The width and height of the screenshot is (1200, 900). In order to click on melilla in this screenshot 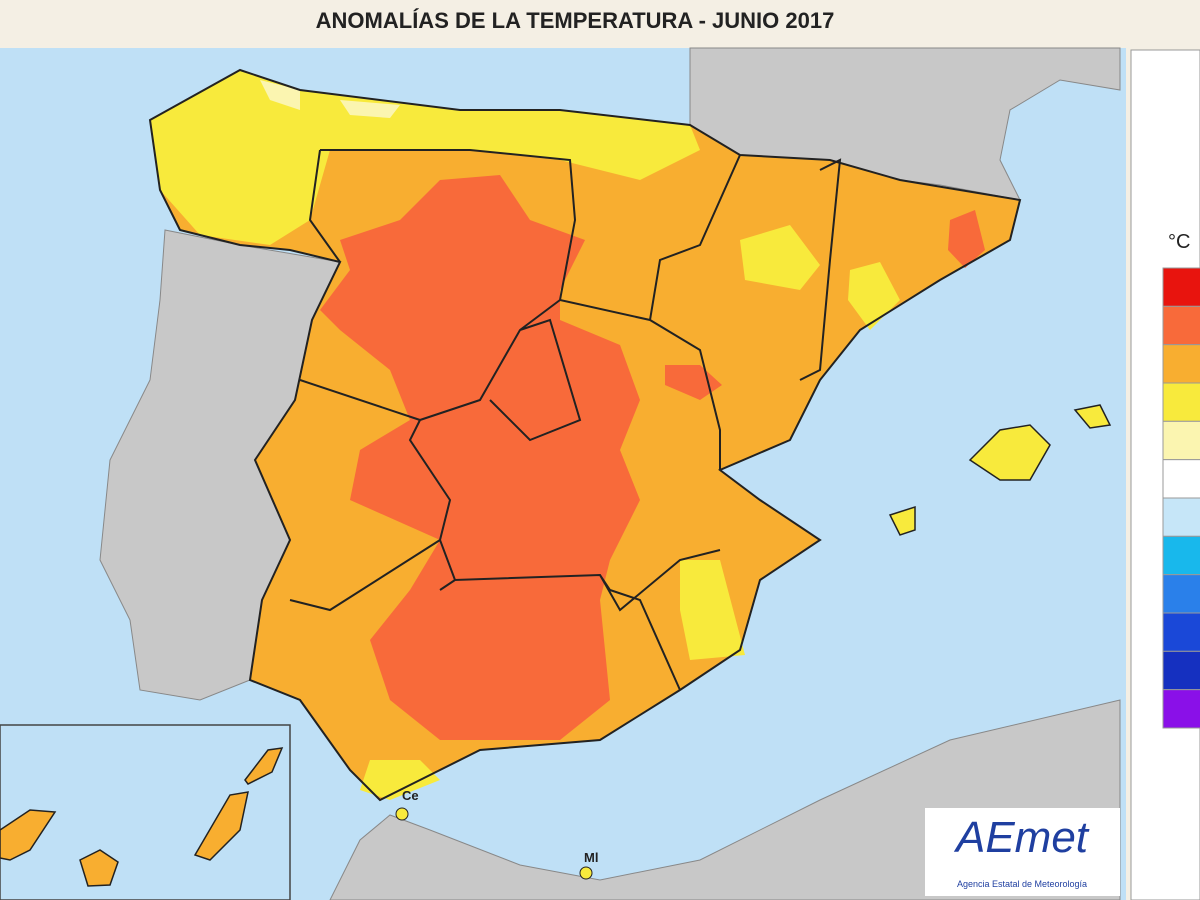, I will do `click(586, 873)`.